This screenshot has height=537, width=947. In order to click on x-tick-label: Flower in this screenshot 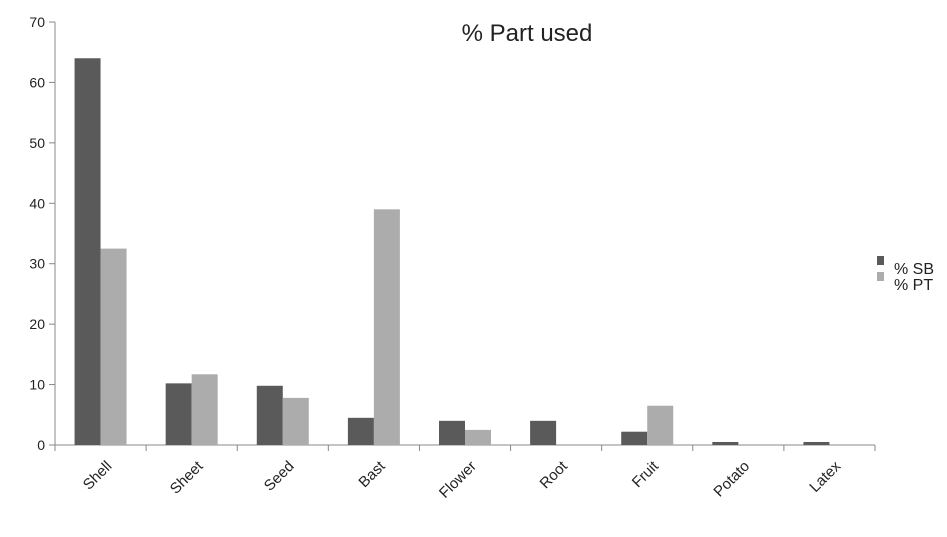, I will do `click(458, 480)`.